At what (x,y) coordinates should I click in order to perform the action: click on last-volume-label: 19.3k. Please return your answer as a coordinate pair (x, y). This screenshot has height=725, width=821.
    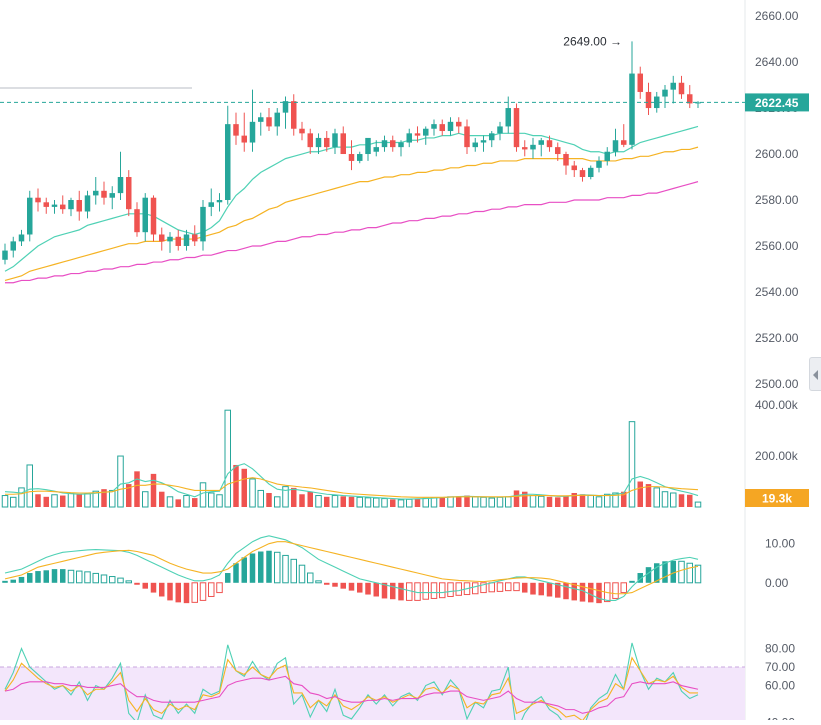
    Looking at the image, I should click on (777, 499).